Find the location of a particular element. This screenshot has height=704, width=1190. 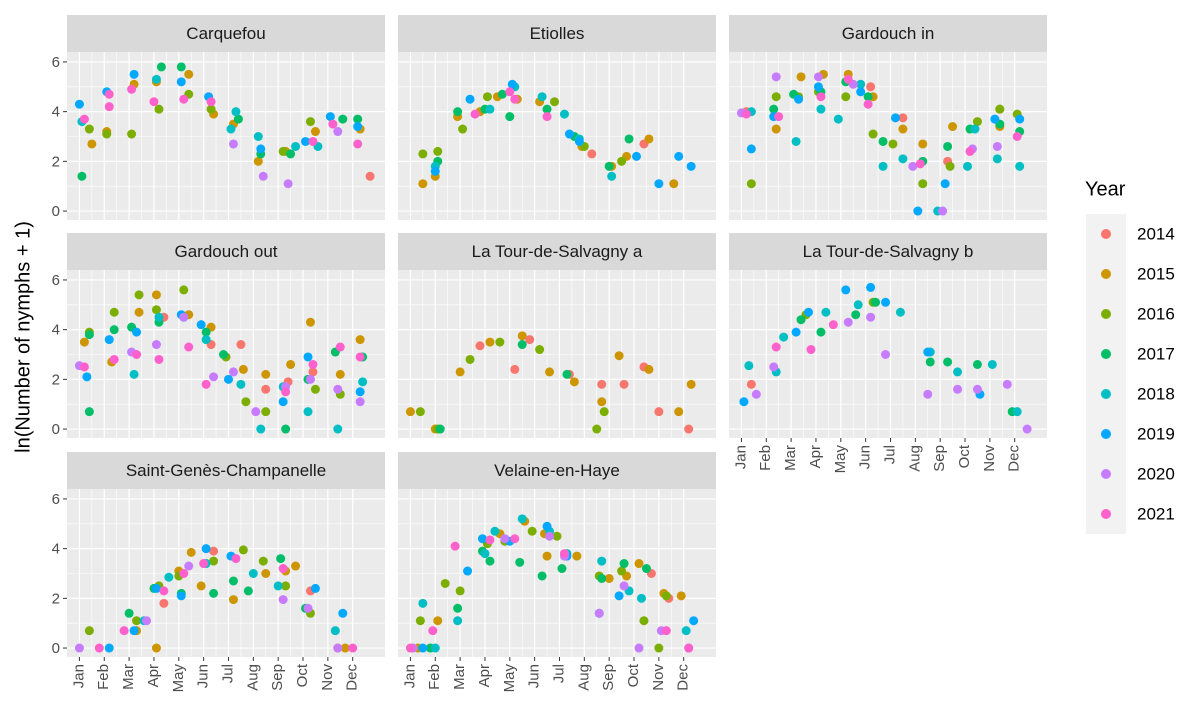

x-tick-label: Oct is located at coordinates (633, 675).